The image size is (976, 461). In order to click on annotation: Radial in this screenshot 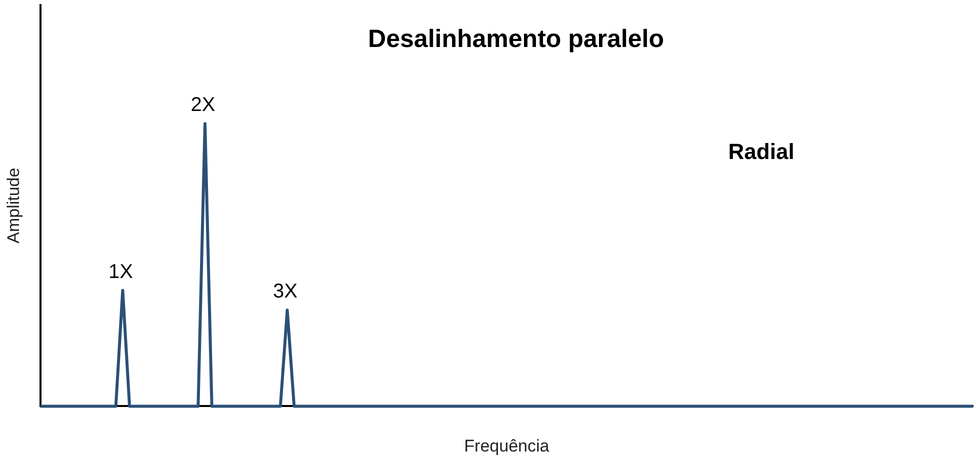, I will do `click(761, 151)`.